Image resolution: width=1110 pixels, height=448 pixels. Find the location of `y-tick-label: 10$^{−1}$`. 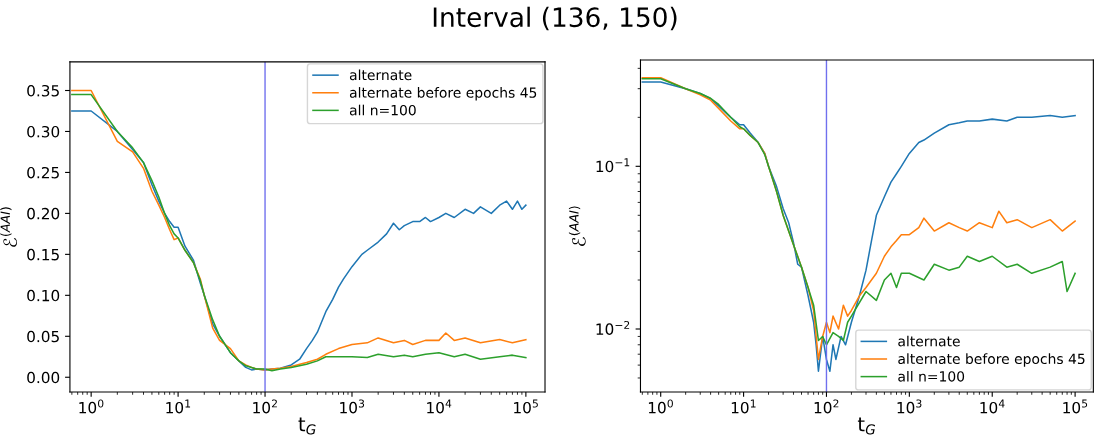

y-tick-label: 10$^{−1}$ is located at coordinates (613, 165).